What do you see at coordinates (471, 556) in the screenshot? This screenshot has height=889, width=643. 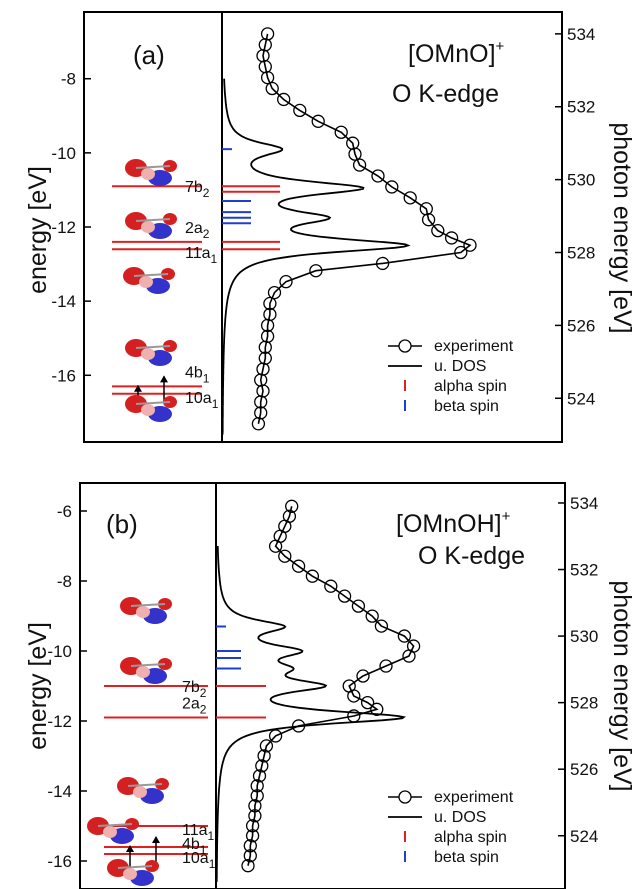 I see `panel-b-subtitle: O K-edge` at bounding box center [471, 556].